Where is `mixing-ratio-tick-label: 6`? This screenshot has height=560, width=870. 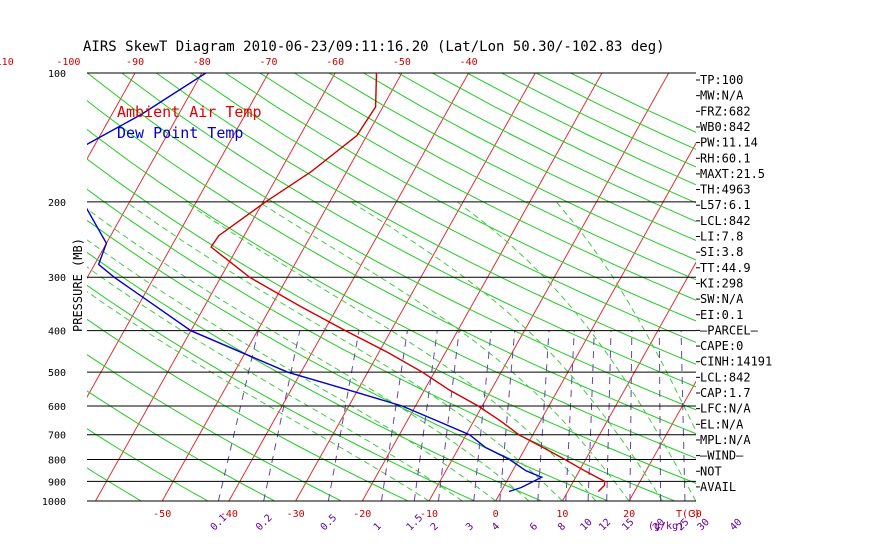
mixing-ratio-tick-label: 6 is located at coordinates (534, 527).